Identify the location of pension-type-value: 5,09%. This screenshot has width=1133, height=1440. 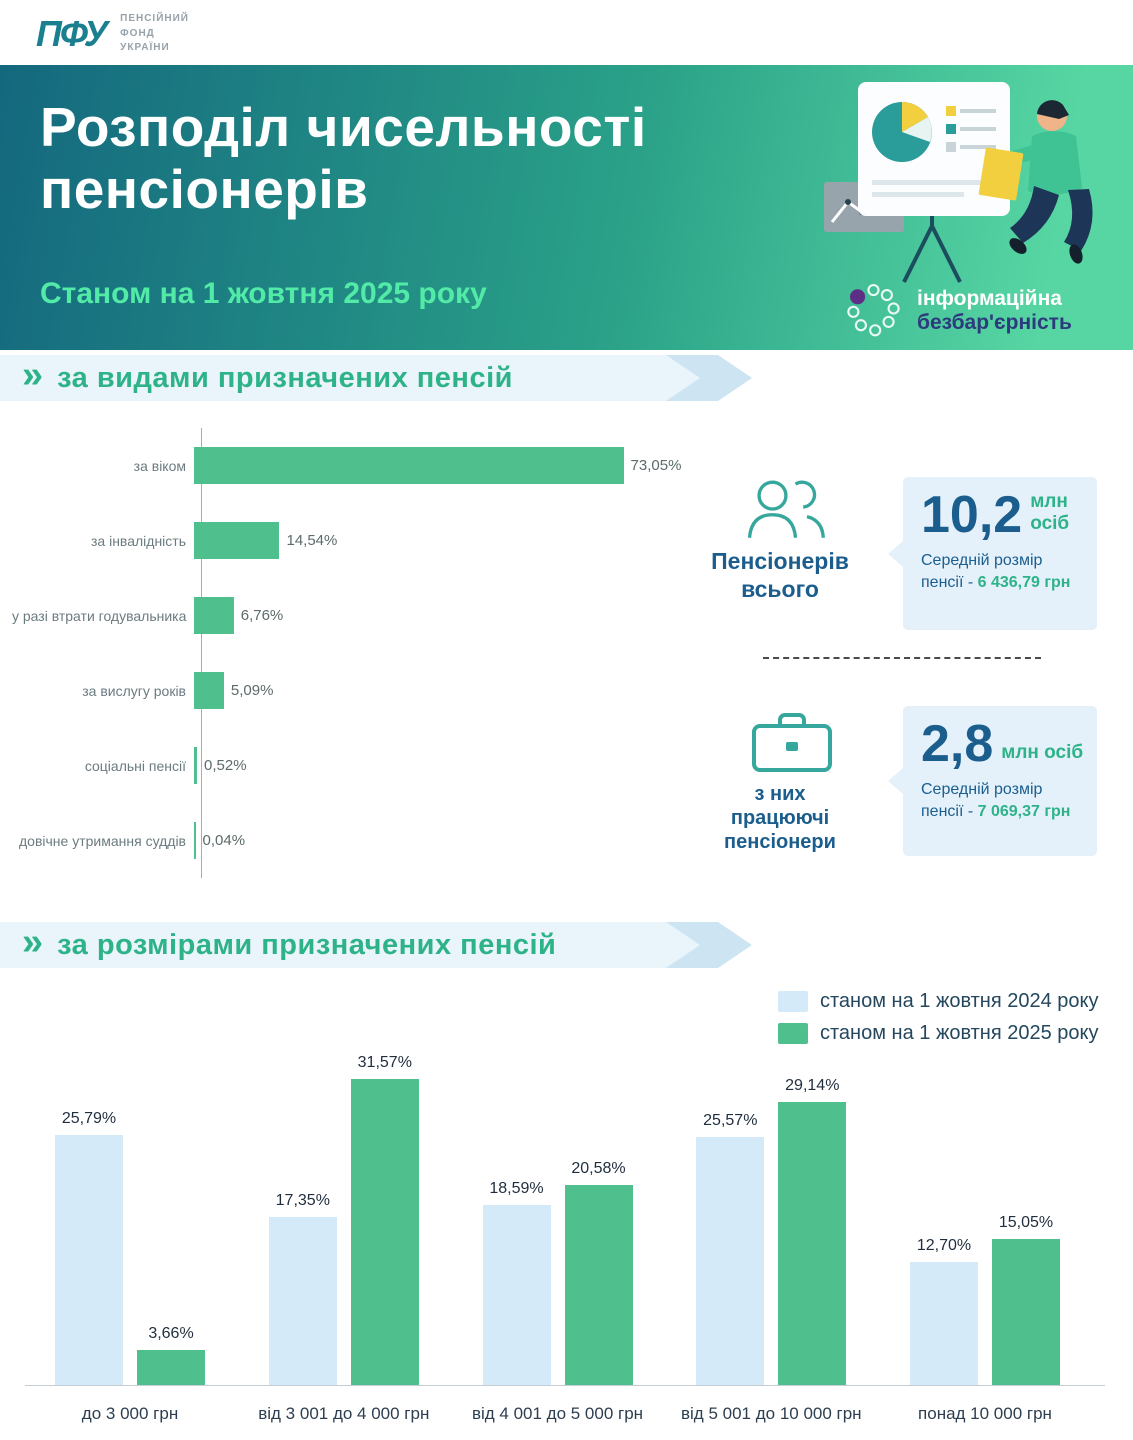
(252, 690).